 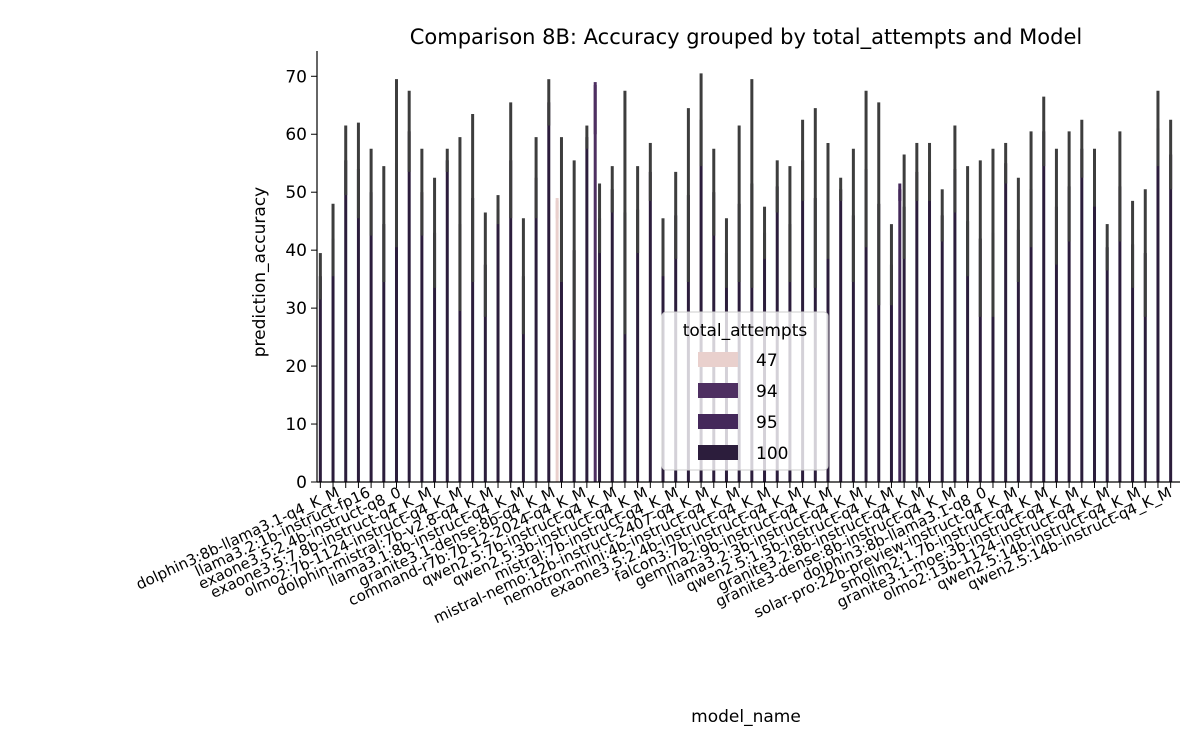 I want to click on y-tick-label: 50, so click(x=296, y=193).